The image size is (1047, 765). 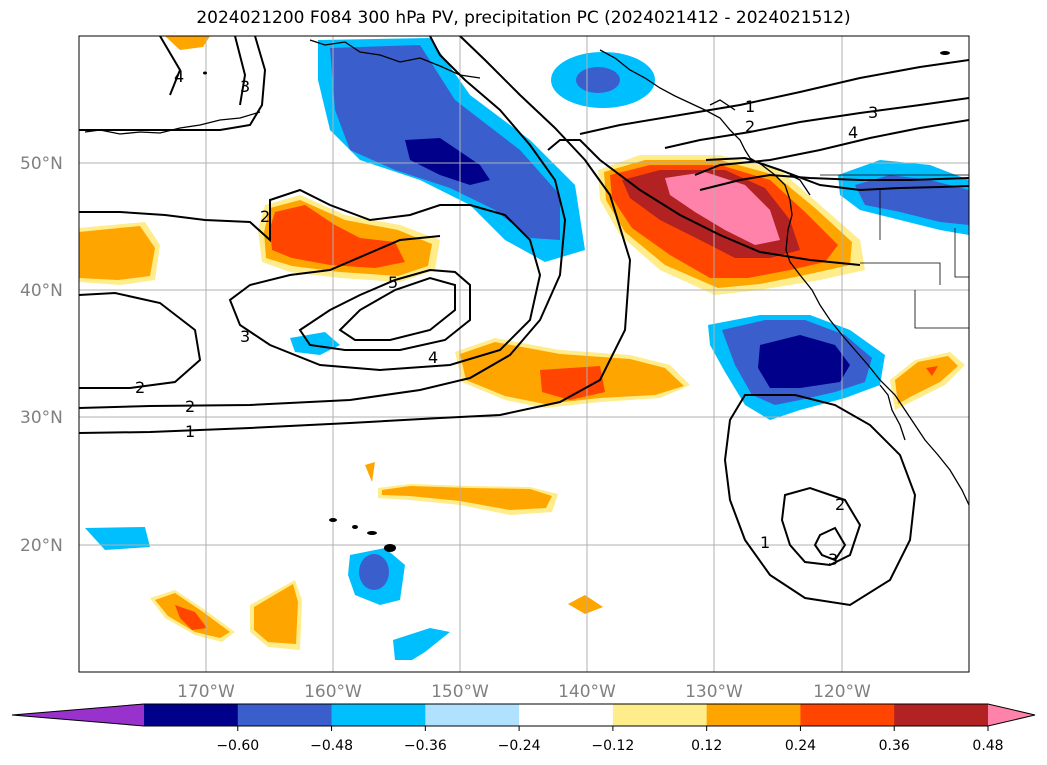 I want to click on lon-label: 170°W, so click(x=206, y=692).